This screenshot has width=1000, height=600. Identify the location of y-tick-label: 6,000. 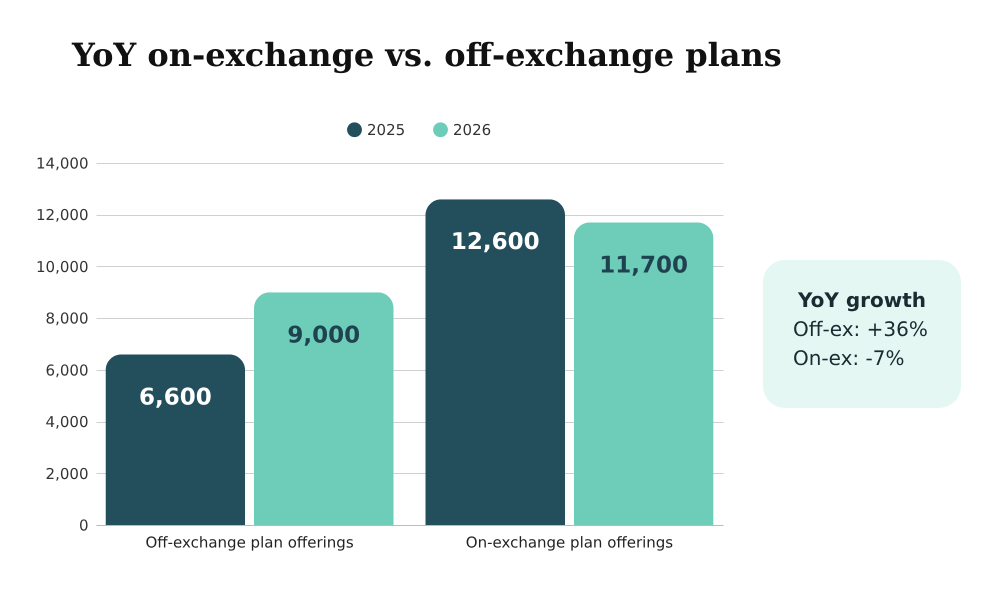
(67, 370).